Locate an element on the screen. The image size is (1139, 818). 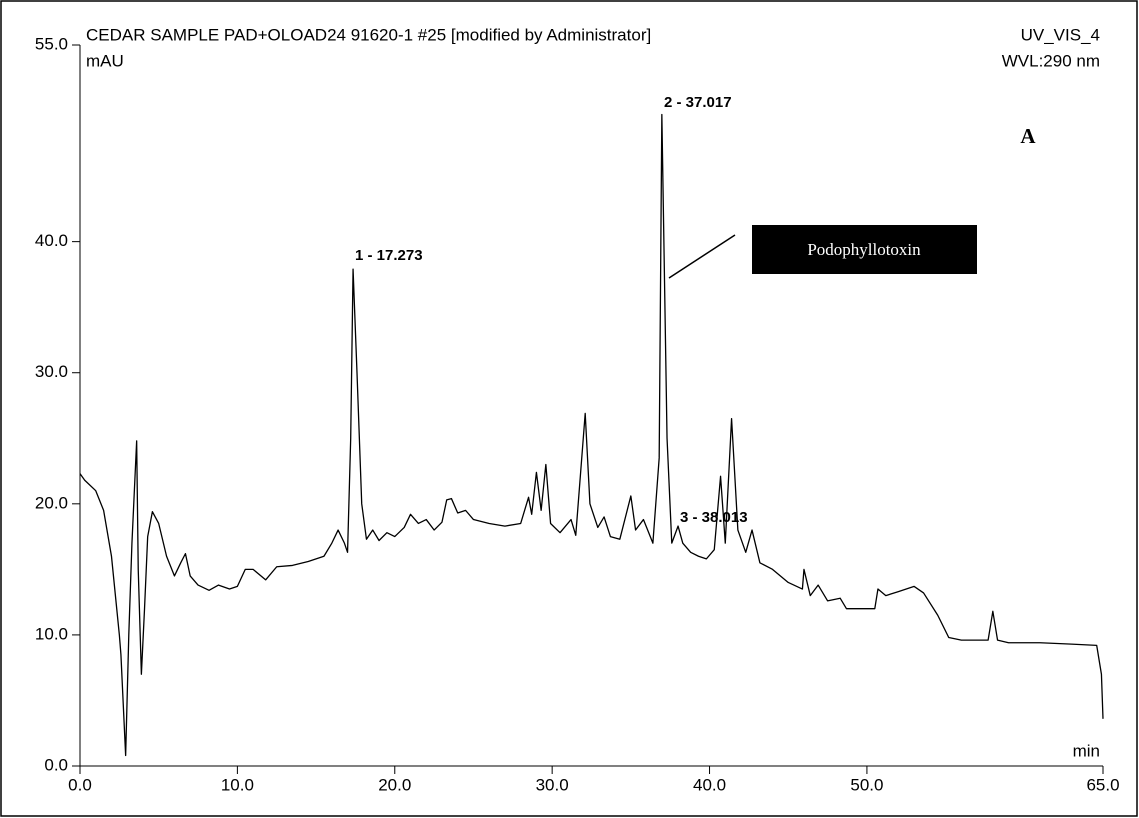
channel: UV_VIS_4 is located at coordinates (1060, 34).